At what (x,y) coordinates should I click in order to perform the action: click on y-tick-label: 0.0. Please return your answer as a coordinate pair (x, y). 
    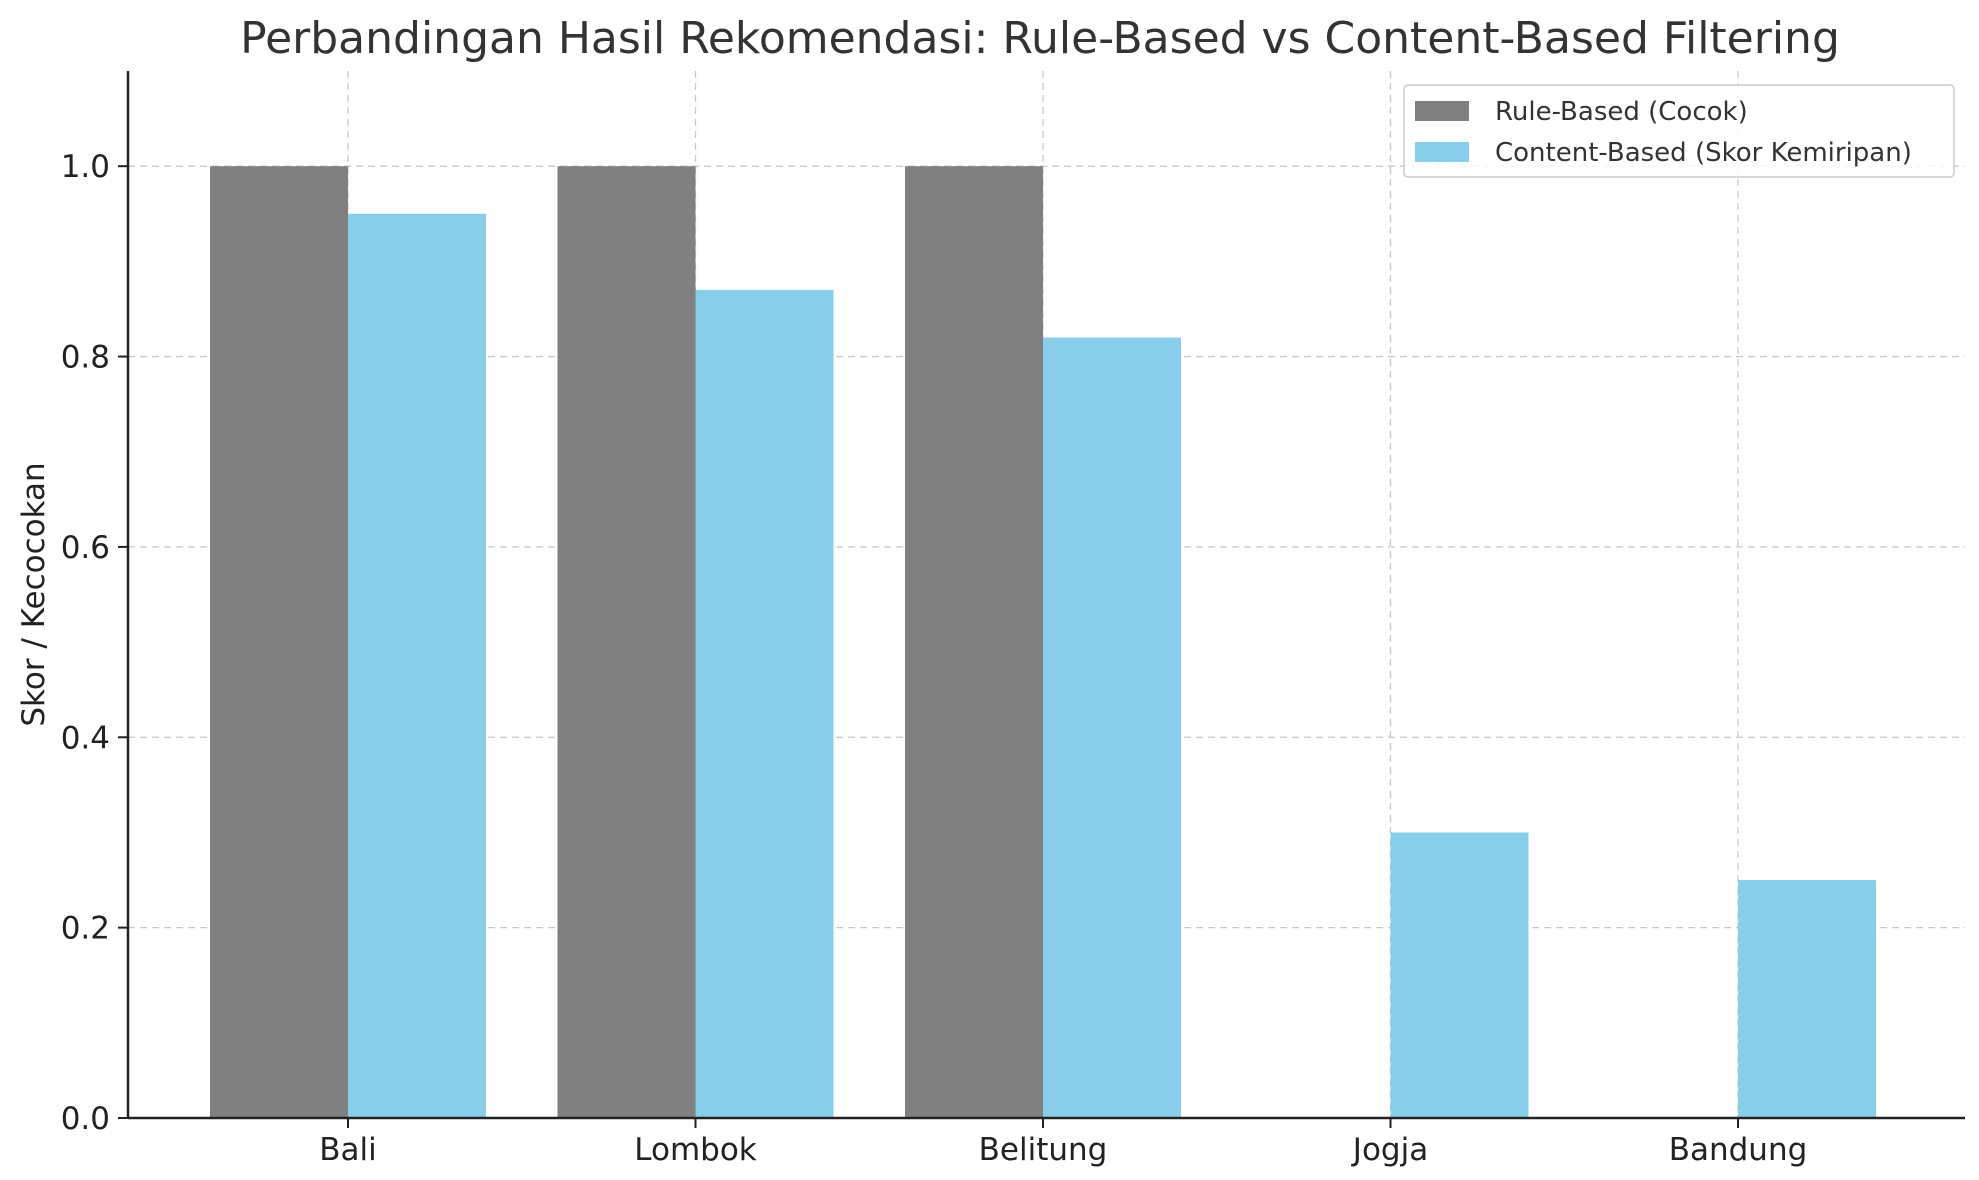
    Looking at the image, I should click on (85, 1119).